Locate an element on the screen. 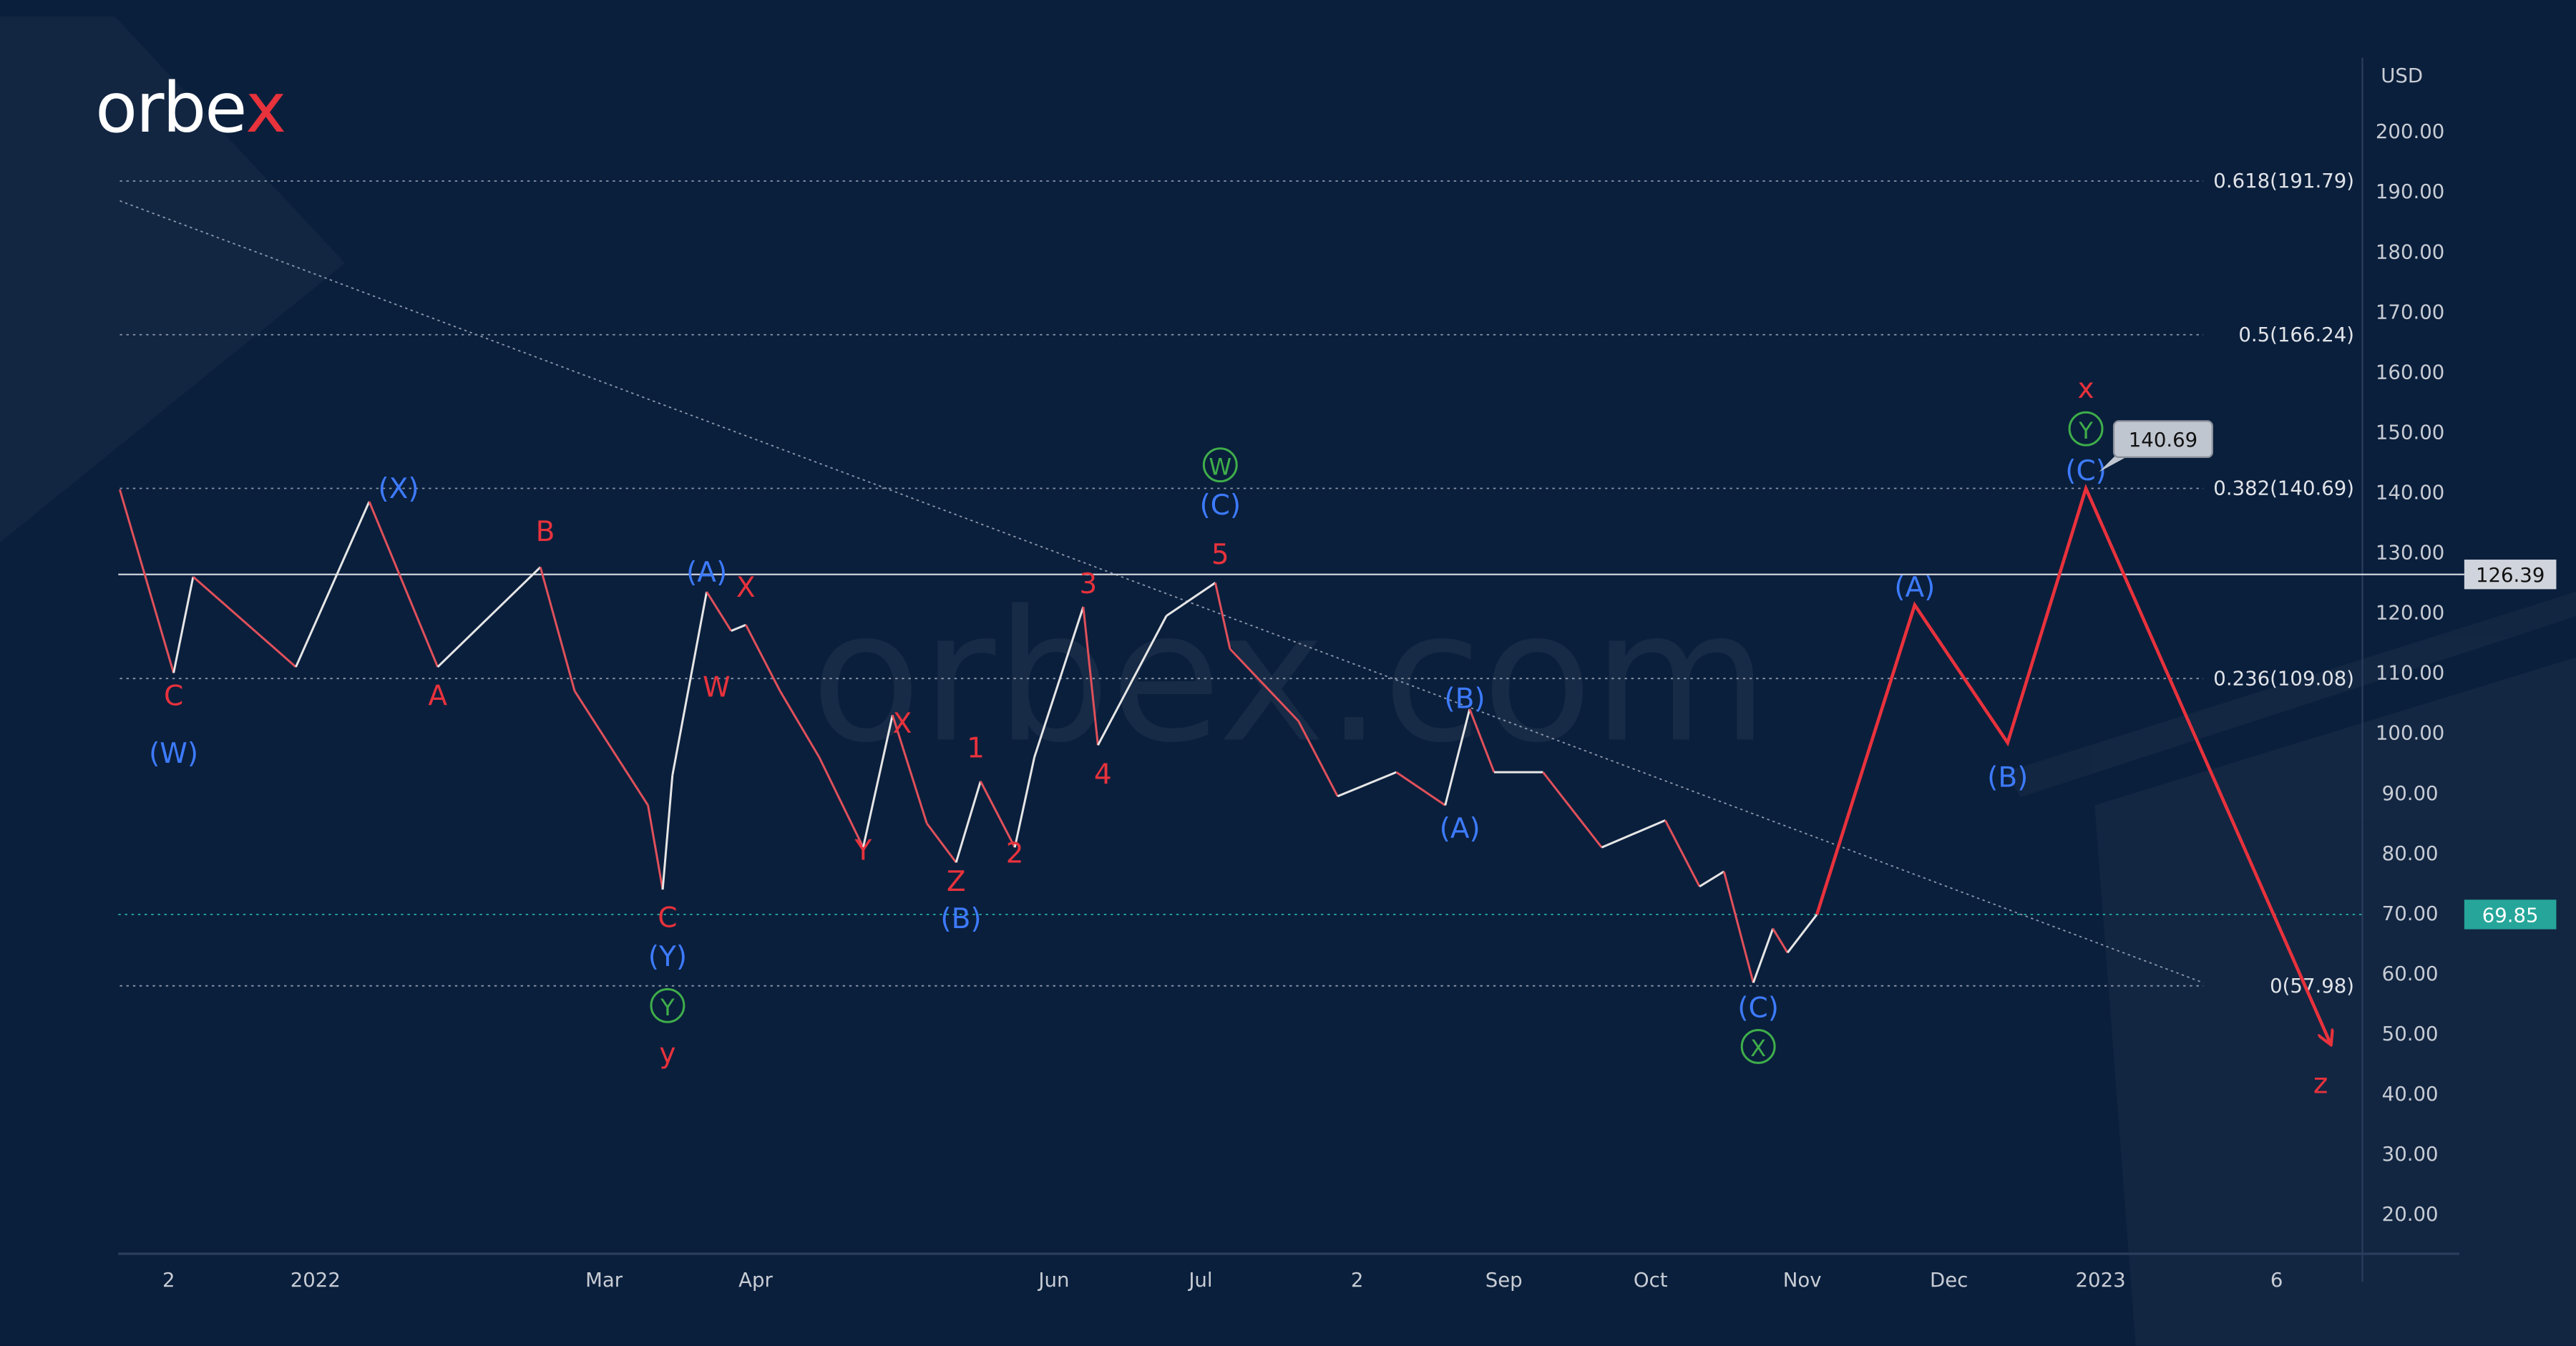 This screenshot has width=2576, height=1346. wave-label: A is located at coordinates (437, 696).